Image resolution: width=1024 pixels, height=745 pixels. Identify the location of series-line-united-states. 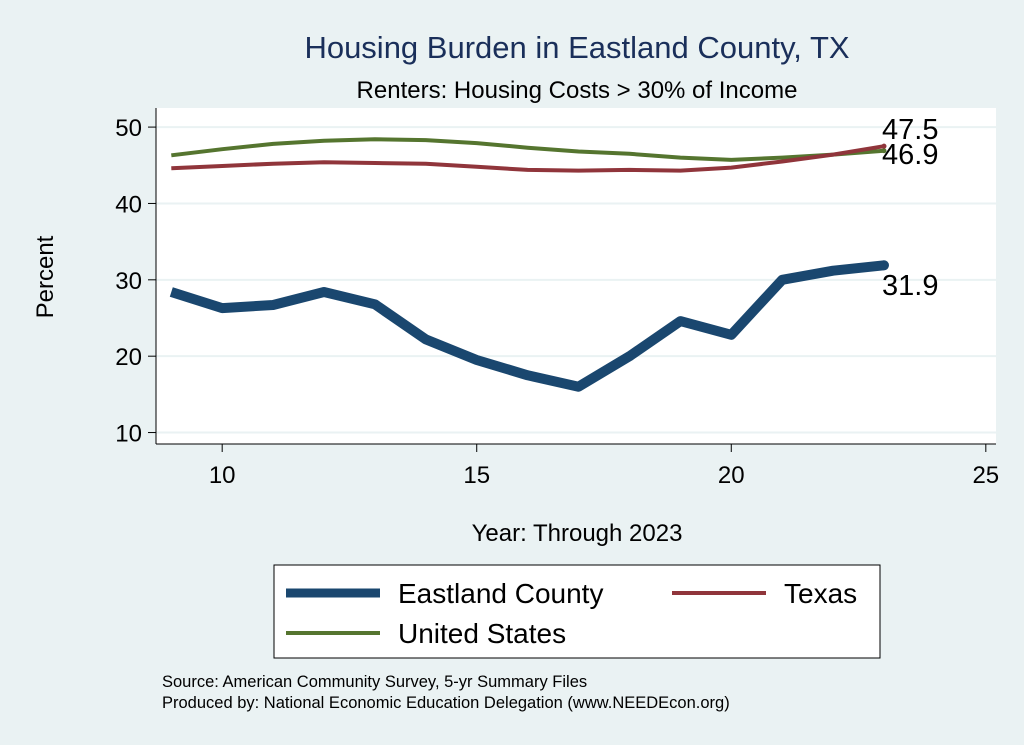
(528, 149).